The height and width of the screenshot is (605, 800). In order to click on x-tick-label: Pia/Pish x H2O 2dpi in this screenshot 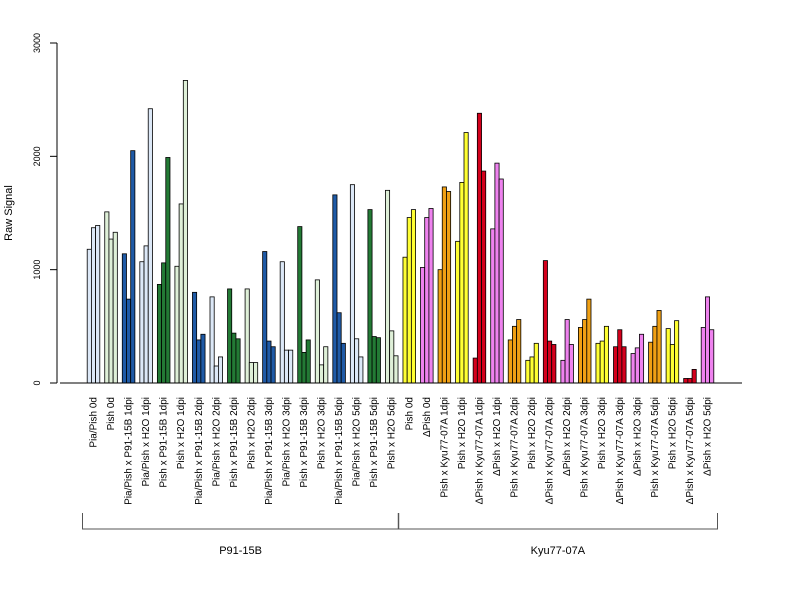, I will do `click(216, 442)`.